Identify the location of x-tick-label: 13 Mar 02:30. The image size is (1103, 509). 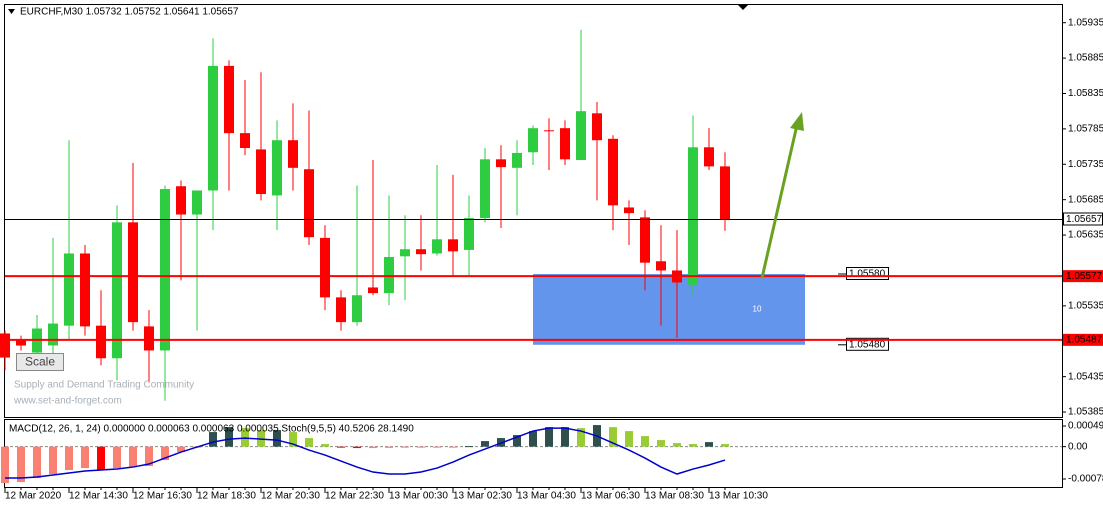
(482, 496).